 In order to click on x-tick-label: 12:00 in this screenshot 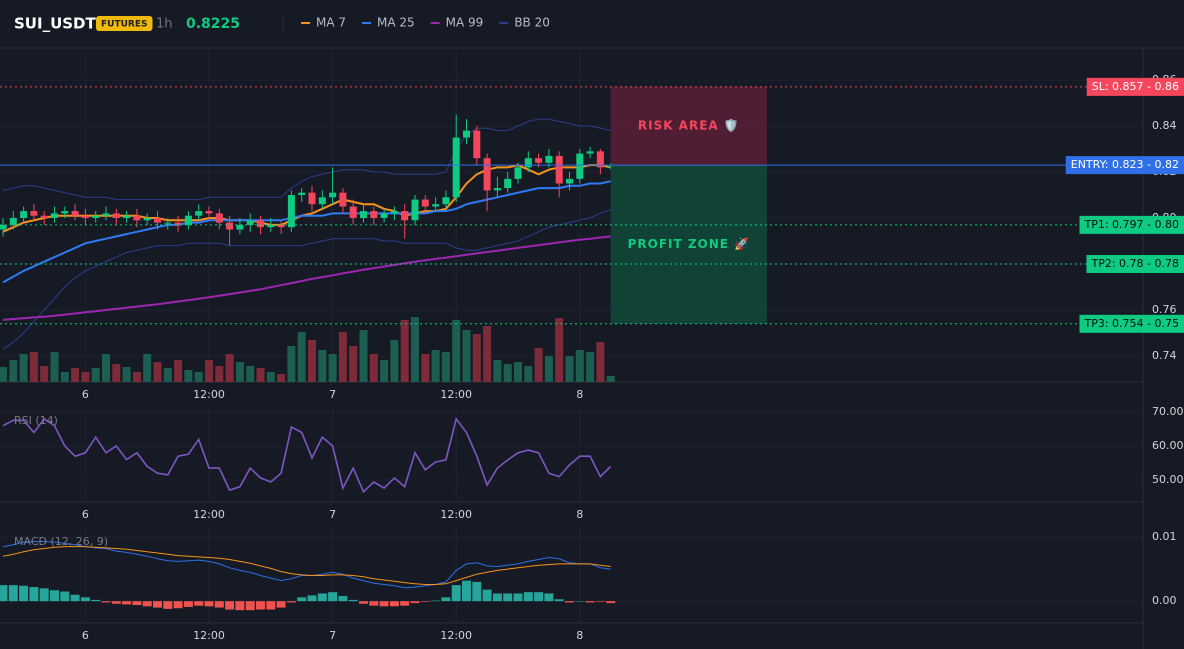, I will do `click(456, 394)`.